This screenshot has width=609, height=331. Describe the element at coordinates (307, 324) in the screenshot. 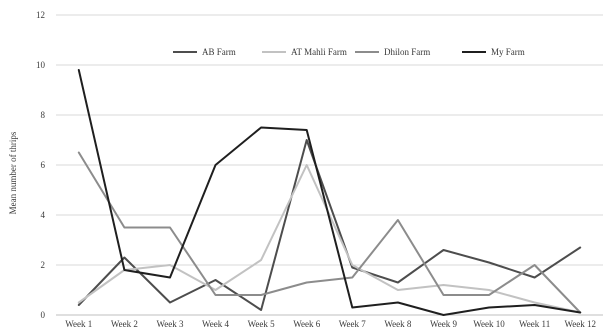

I see `x-tick-label: Week 6` at that location.